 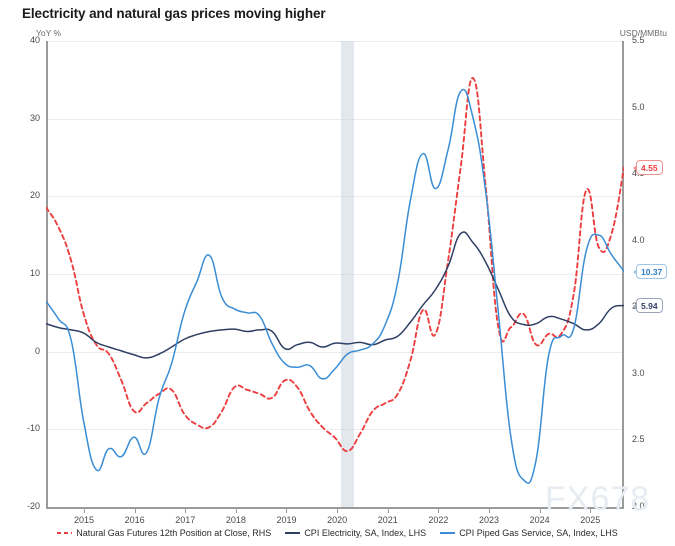 I want to click on right-axis-line, so click(x=623, y=274).